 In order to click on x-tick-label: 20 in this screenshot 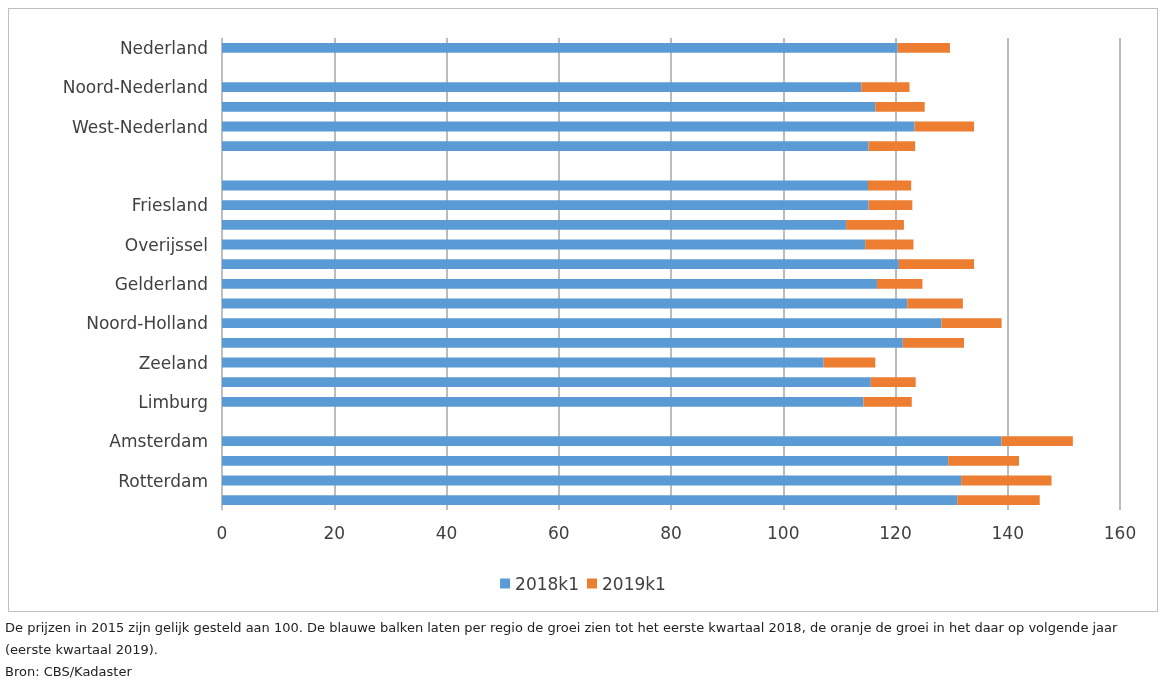, I will do `click(334, 532)`.